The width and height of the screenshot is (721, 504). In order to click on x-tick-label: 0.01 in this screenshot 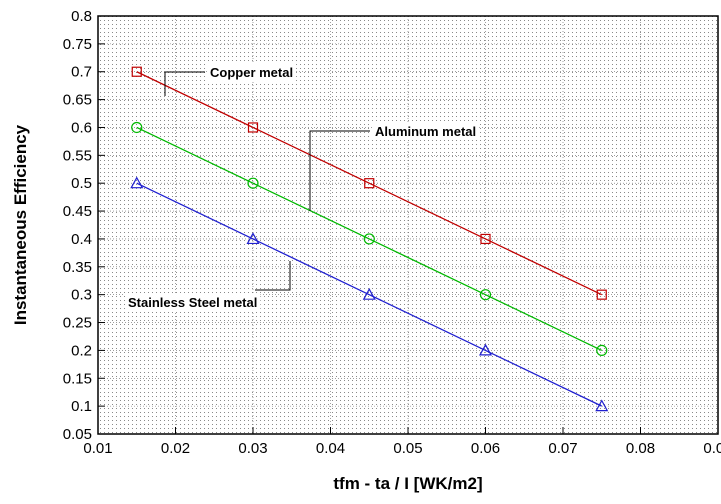, I will do `click(97, 448)`.